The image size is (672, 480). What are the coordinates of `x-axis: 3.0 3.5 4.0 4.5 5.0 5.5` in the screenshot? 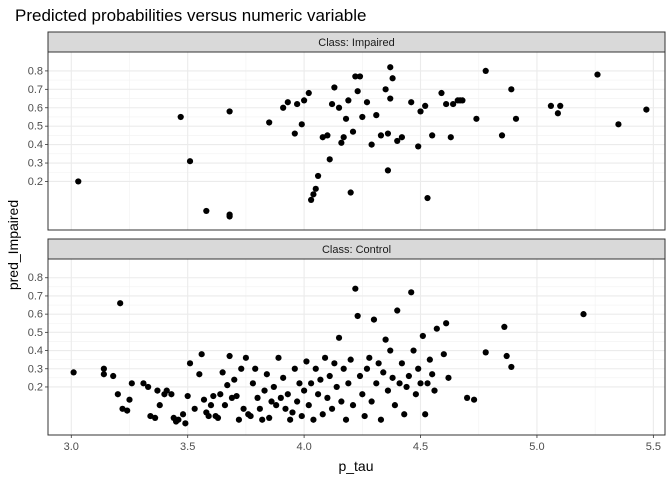 It's located at (362, 444).